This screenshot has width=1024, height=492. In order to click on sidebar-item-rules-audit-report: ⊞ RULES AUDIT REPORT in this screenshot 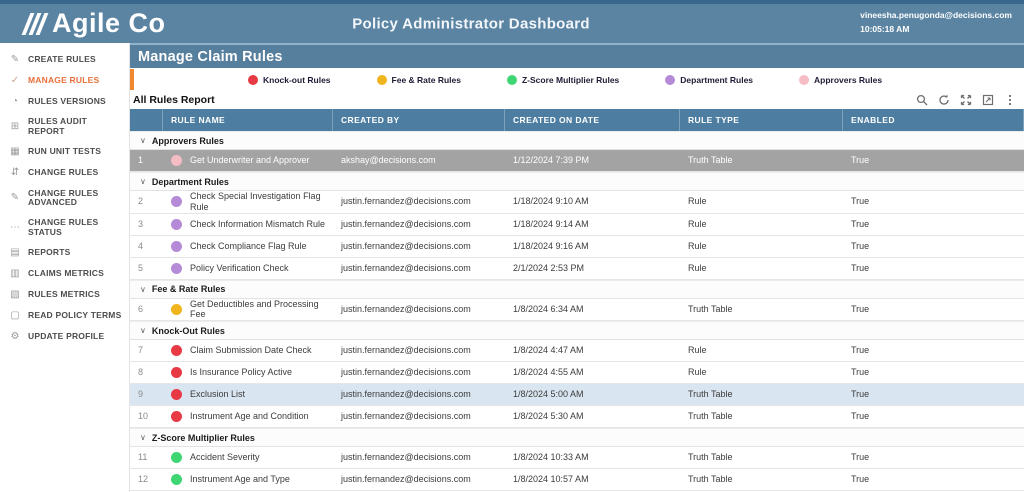, I will do `click(64, 127)`.